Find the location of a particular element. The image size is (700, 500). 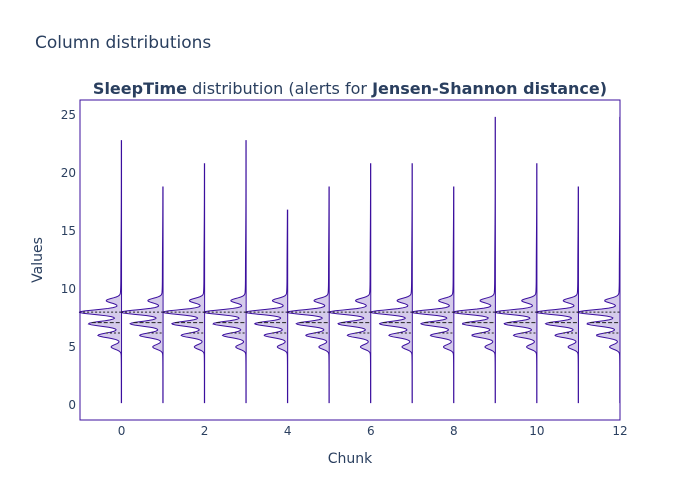

page-title: Column distributions is located at coordinates (123, 43).